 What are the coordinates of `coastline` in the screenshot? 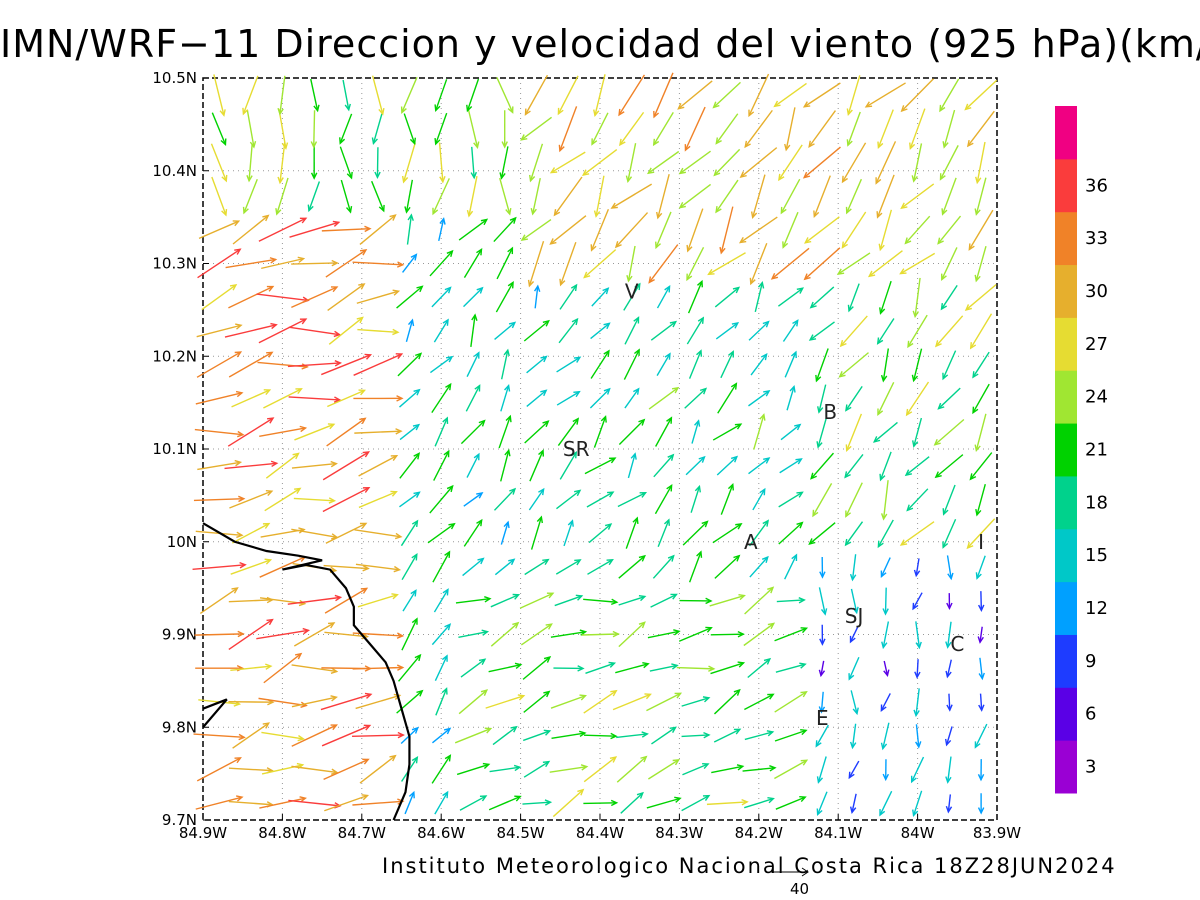 It's located at (306, 671).